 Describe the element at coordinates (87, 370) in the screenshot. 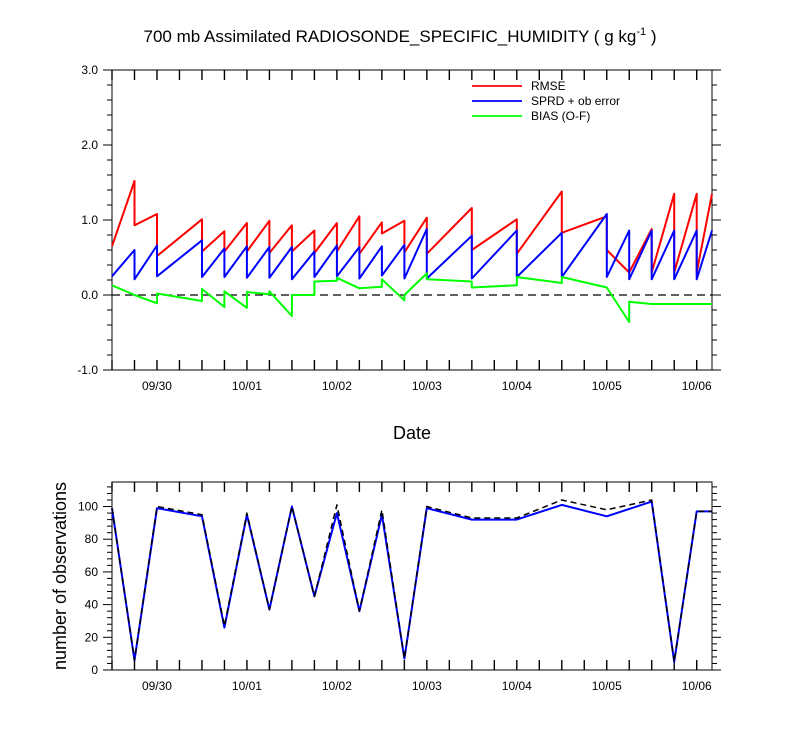

I see `top-y-tick-label-1-0: -1.0` at that location.